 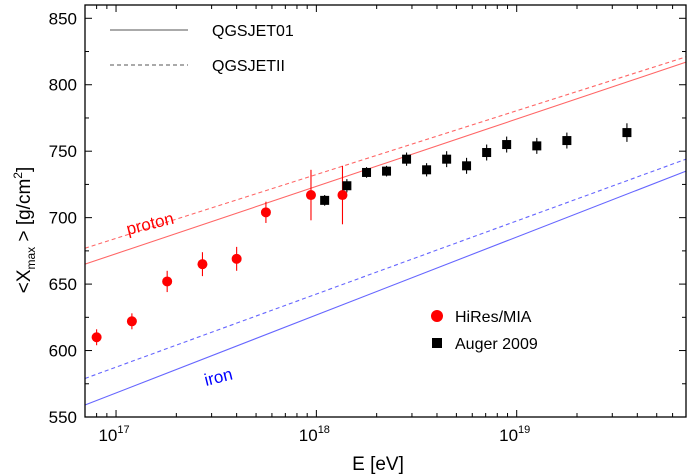 What do you see at coordinates (314, 434) in the screenshot?
I see `x-tick-label: 1018` at bounding box center [314, 434].